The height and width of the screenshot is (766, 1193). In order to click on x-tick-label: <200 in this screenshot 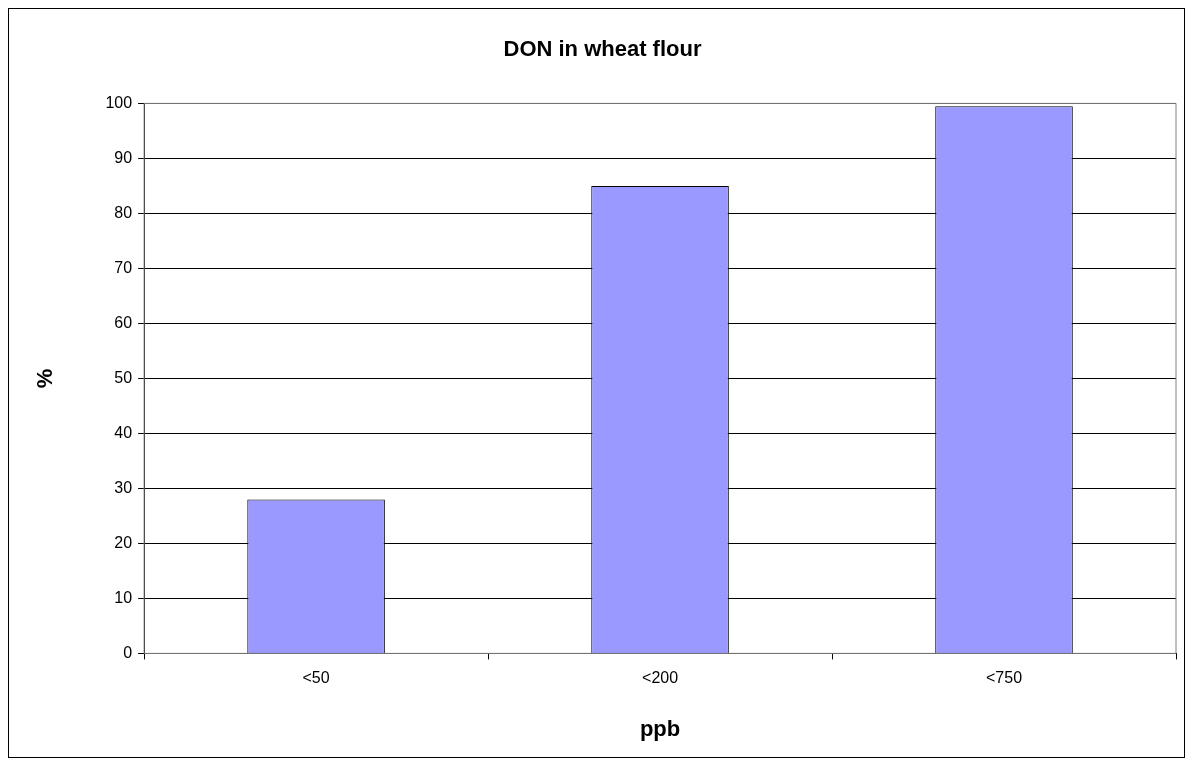, I will do `click(660, 678)`.